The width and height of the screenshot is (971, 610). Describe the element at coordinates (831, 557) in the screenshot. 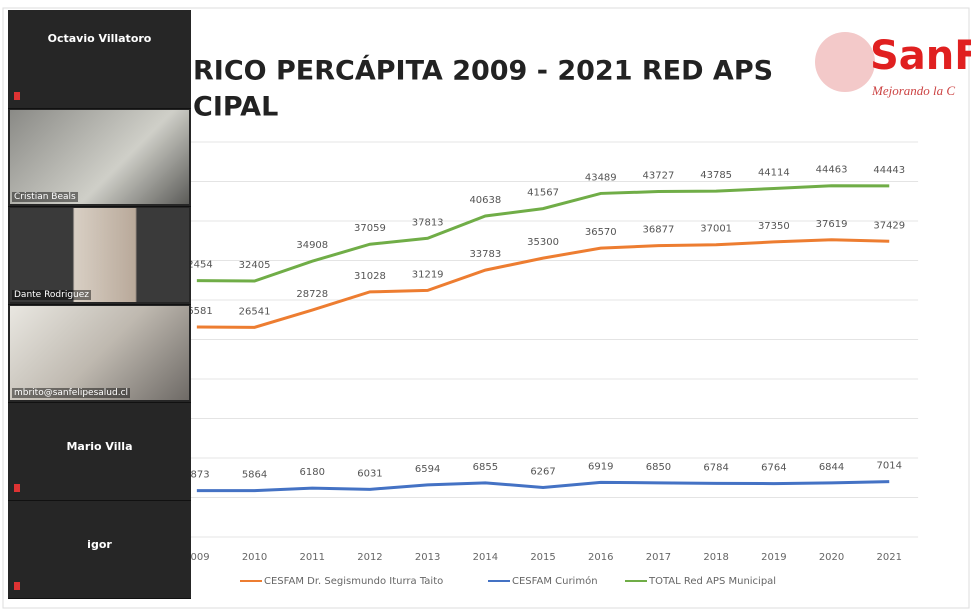

I see `x-tick-label: 2020` at that location.